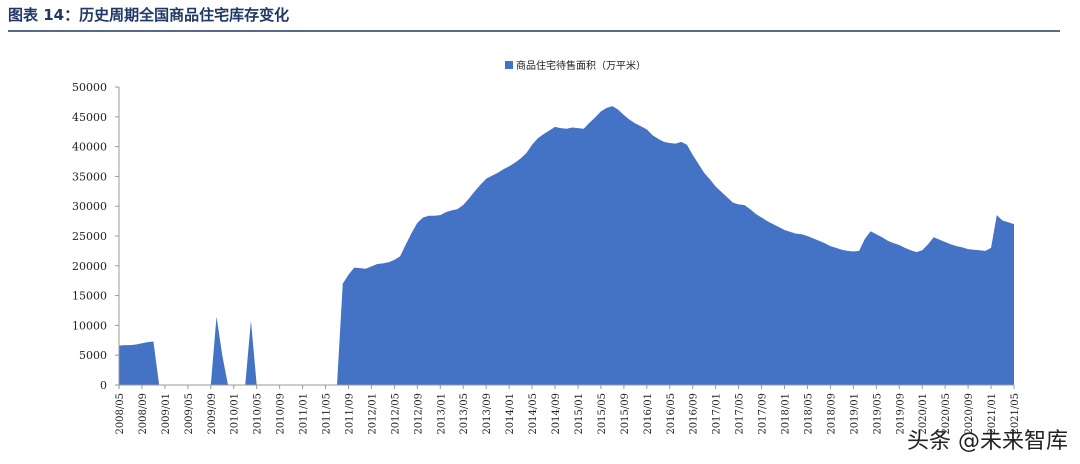 The height and width of the screenshot is (464, 1080). What do you see at coordinates (372, 414) in the screenshot?
I see `x-tick-label: 2012/01` at bounding box center [372, 414].